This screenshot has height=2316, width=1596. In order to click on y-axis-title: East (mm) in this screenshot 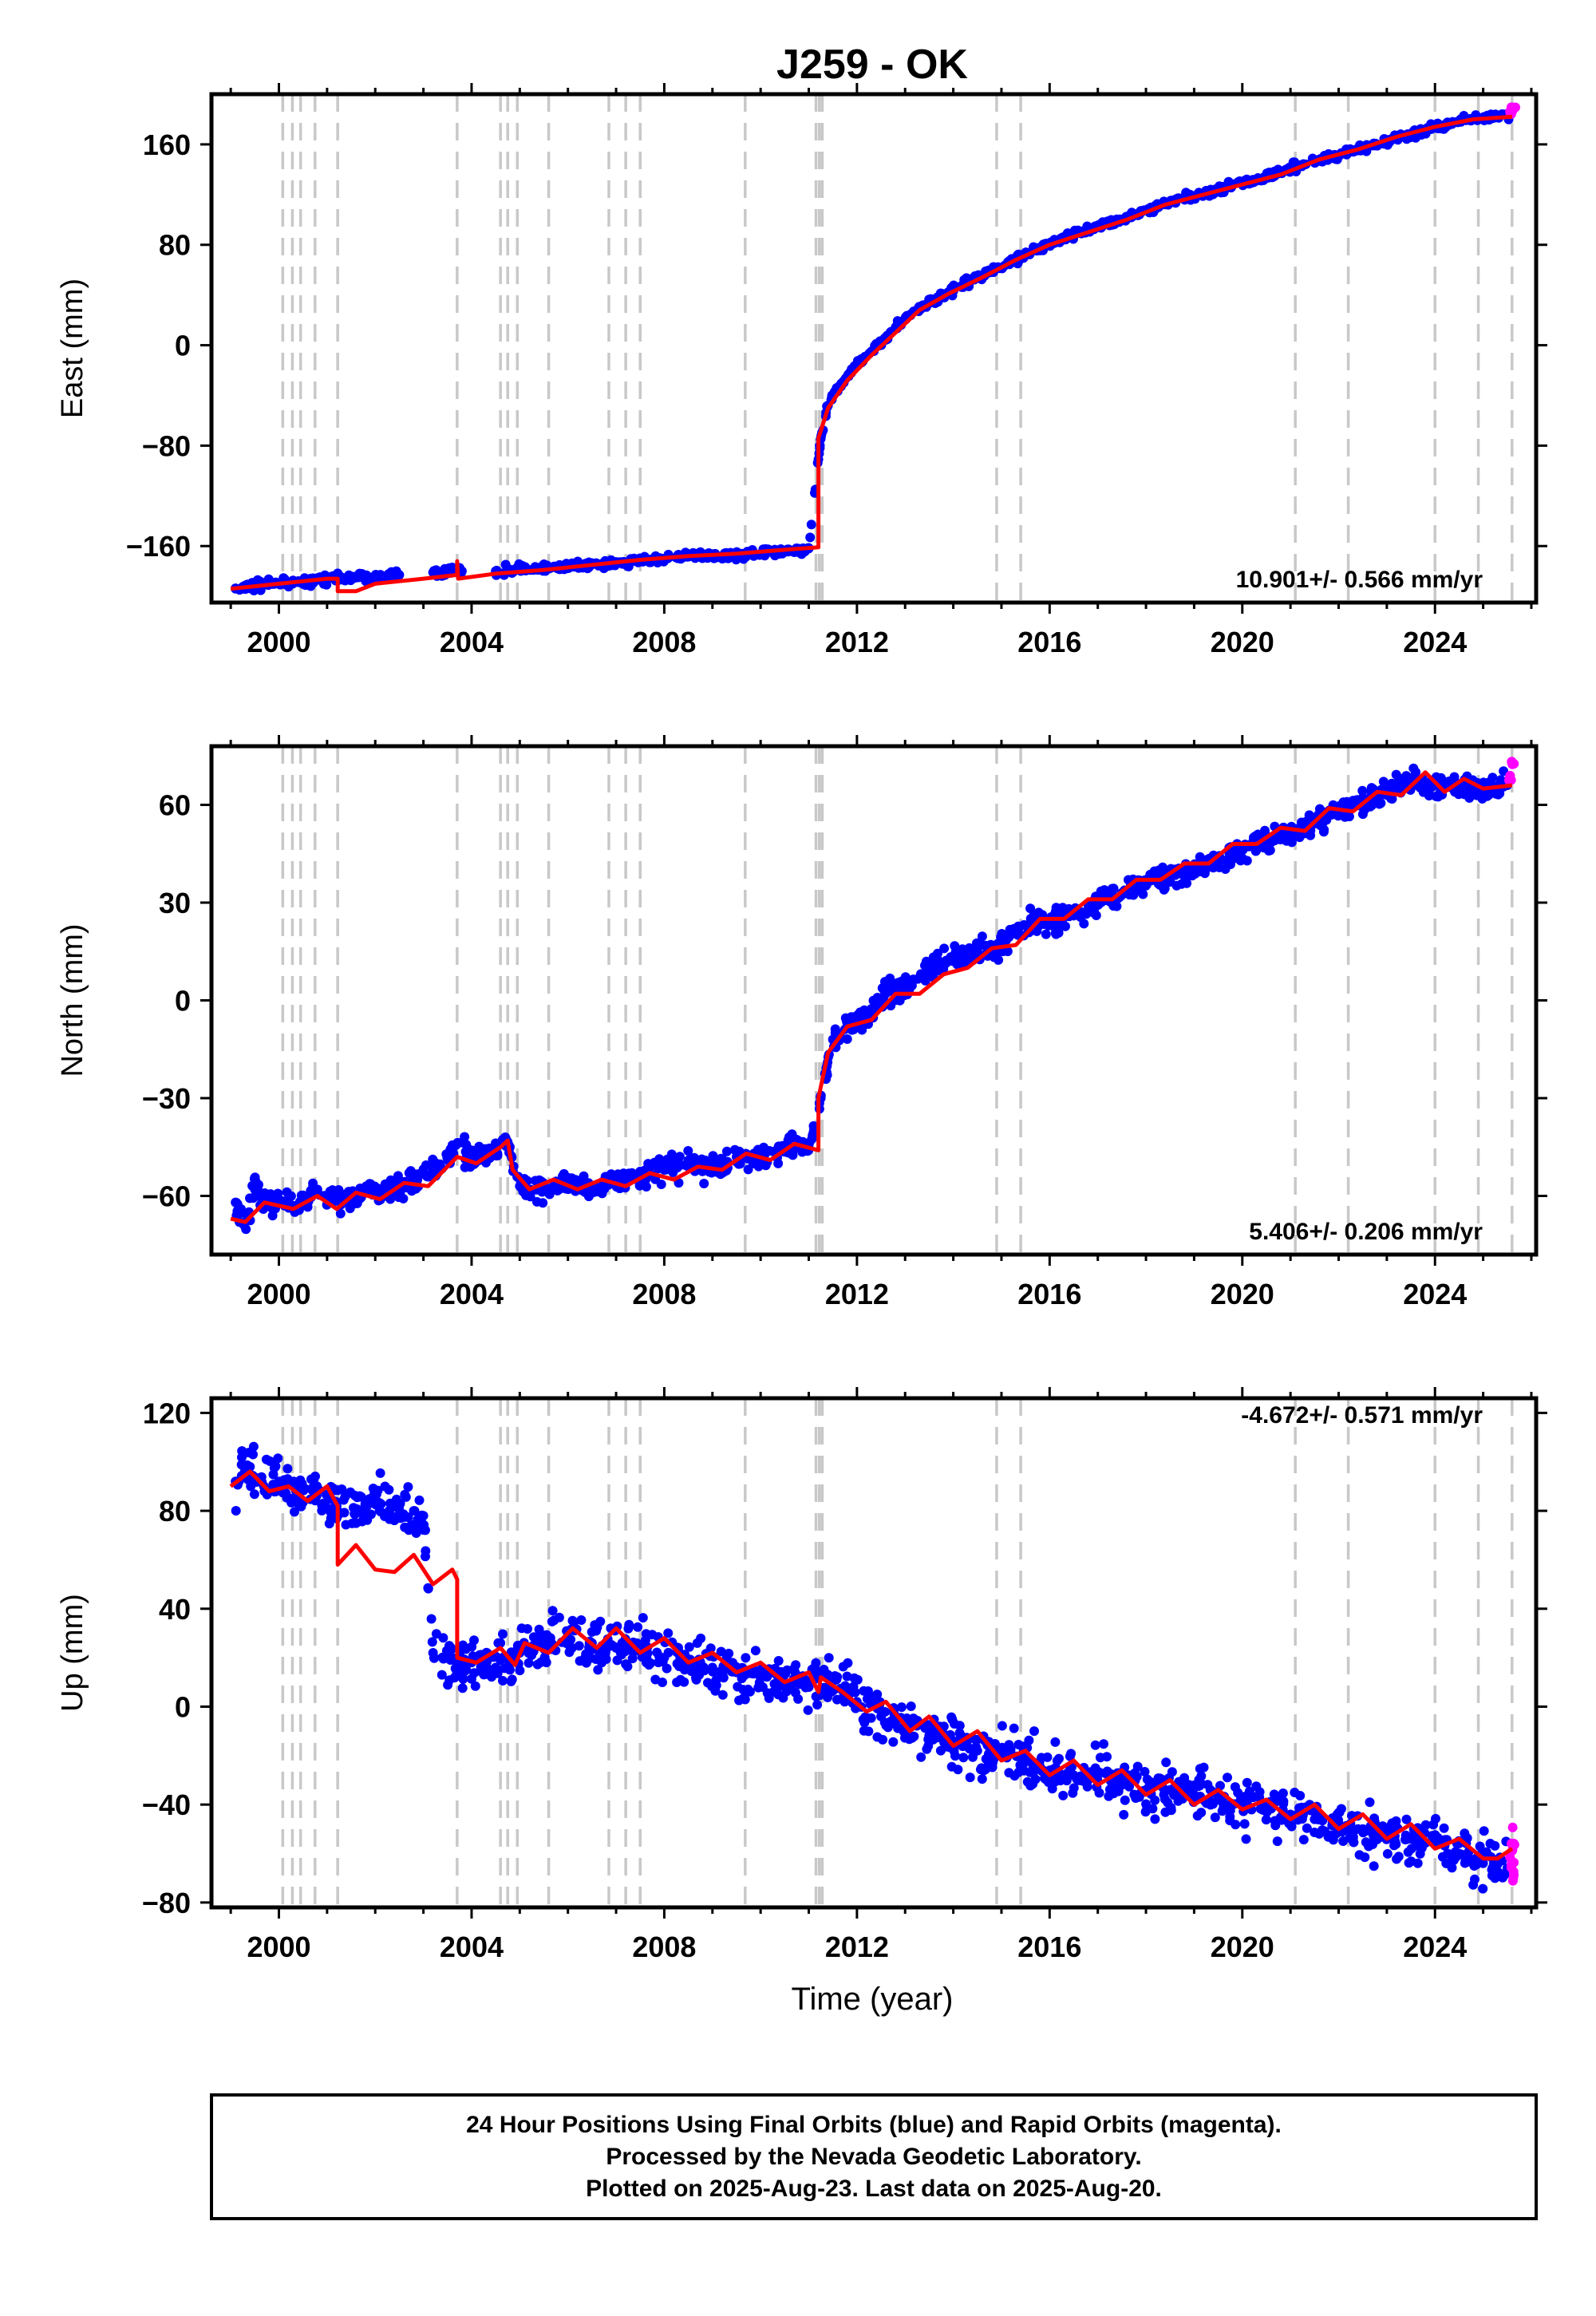, I will do `click(72, 348)`.